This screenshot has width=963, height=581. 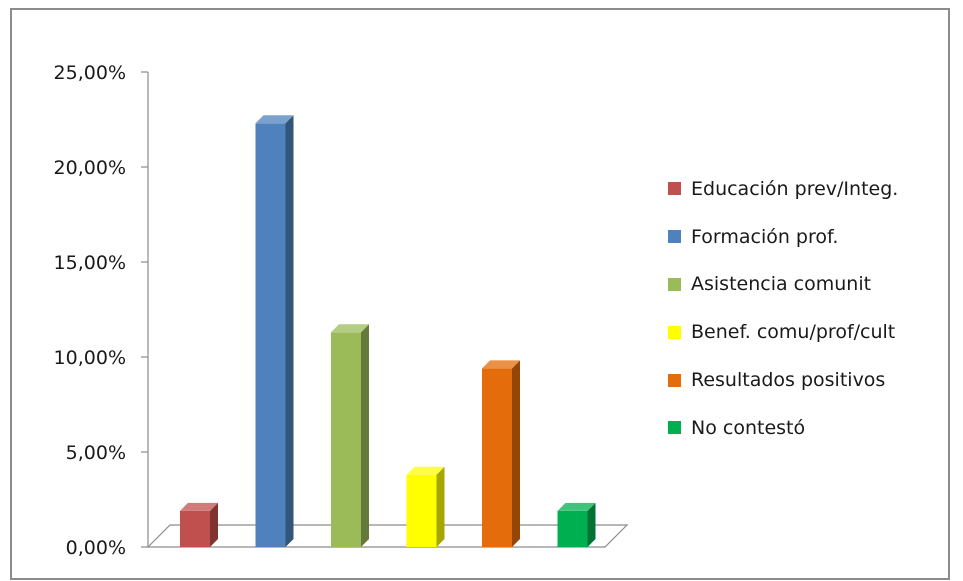 I want to click on legend-label: Formación prof., so click(x=765, y=236).